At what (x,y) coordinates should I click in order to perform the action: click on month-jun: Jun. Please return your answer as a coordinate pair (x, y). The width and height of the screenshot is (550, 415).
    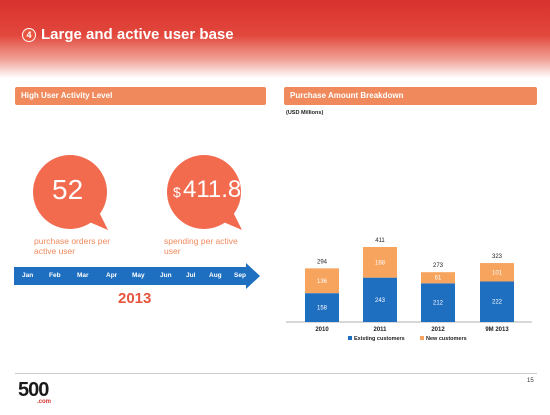
    Looking at the image, I should click on (166, 275).